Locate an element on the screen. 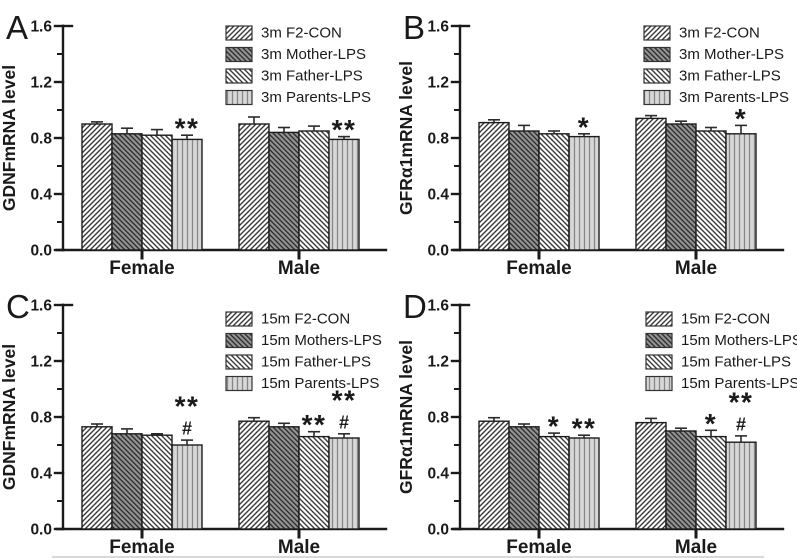 This screenshot has width=797, height=558. legend-label: 15m Mothers-LPS is located at coordinates (739, 340).